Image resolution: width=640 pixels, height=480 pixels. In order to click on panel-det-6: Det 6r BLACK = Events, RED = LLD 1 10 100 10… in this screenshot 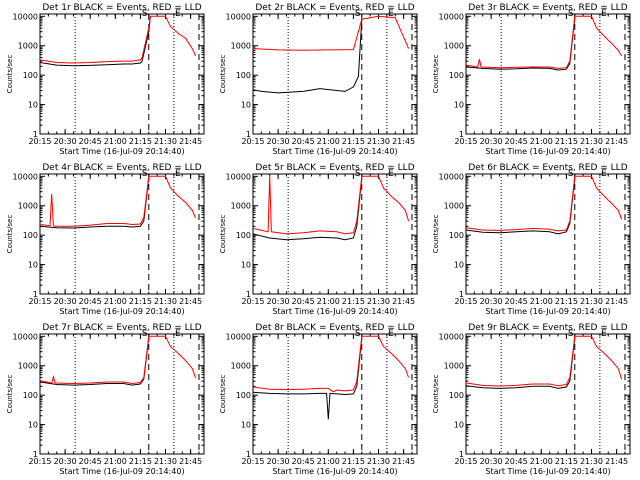, I will do `click(531, 239)`.